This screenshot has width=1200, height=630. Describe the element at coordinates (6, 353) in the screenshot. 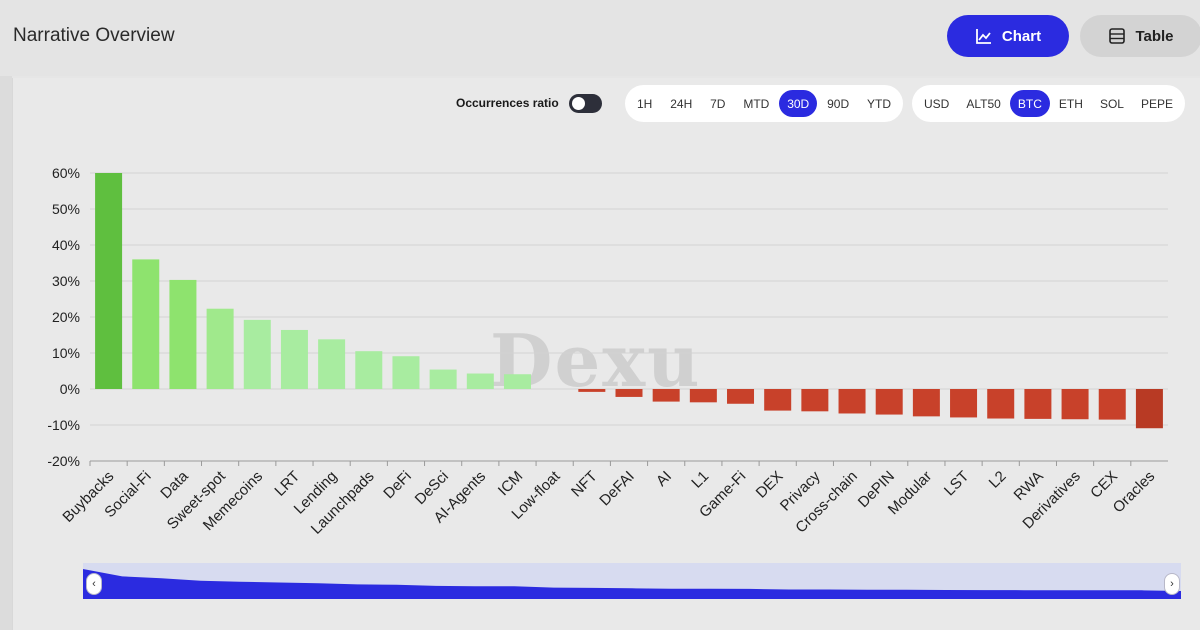

I see `panel-left-edge` at that location.